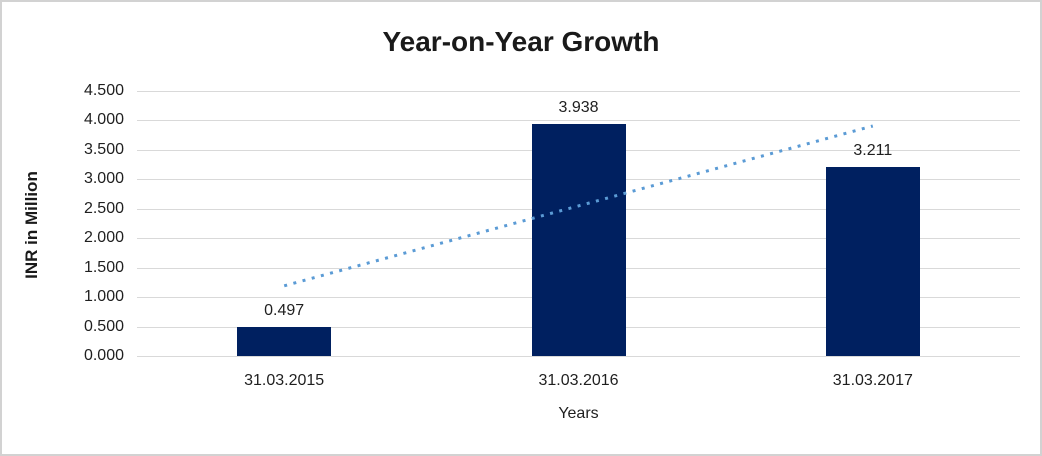 The image size is (1042, 456). I want to click on bar-31.03.2016, so click(578, 240).